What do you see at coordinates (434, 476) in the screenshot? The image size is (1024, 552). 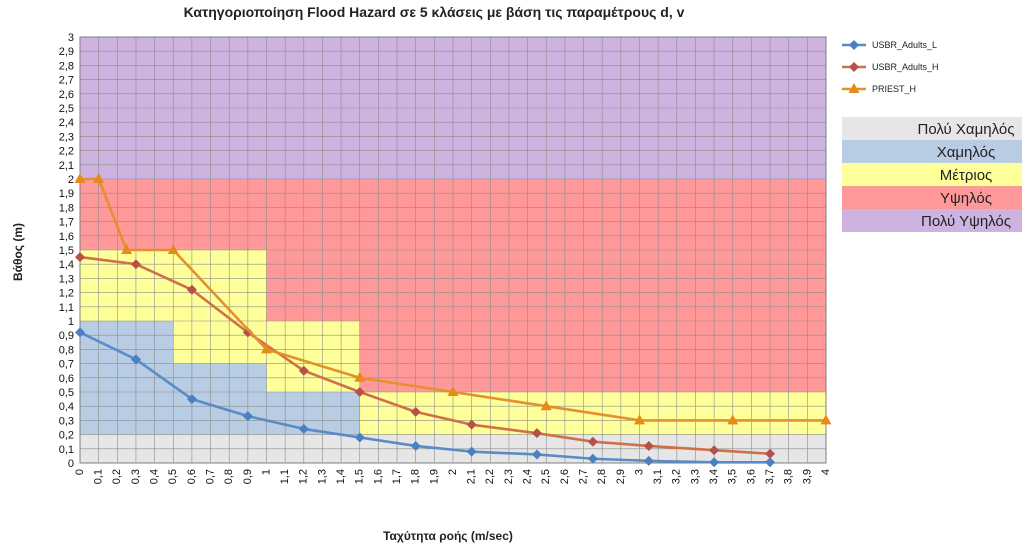 I see `x-tick-label: 1,9` at bounding box center [434, 476].